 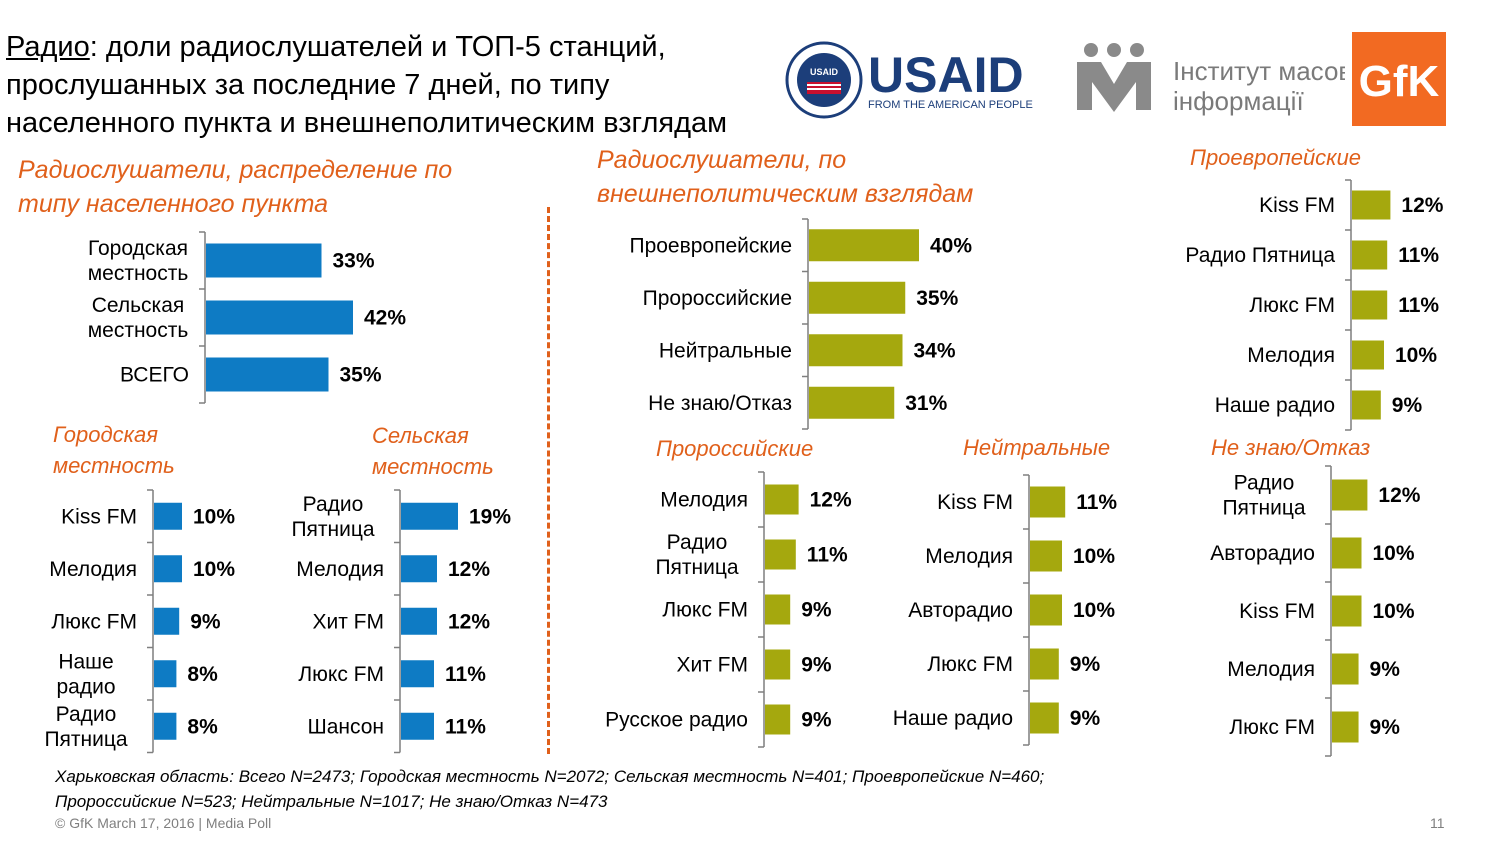 I want to click on copyright: © GfK March 17, 2016 | Media Poll, so click(x=163, y=823).